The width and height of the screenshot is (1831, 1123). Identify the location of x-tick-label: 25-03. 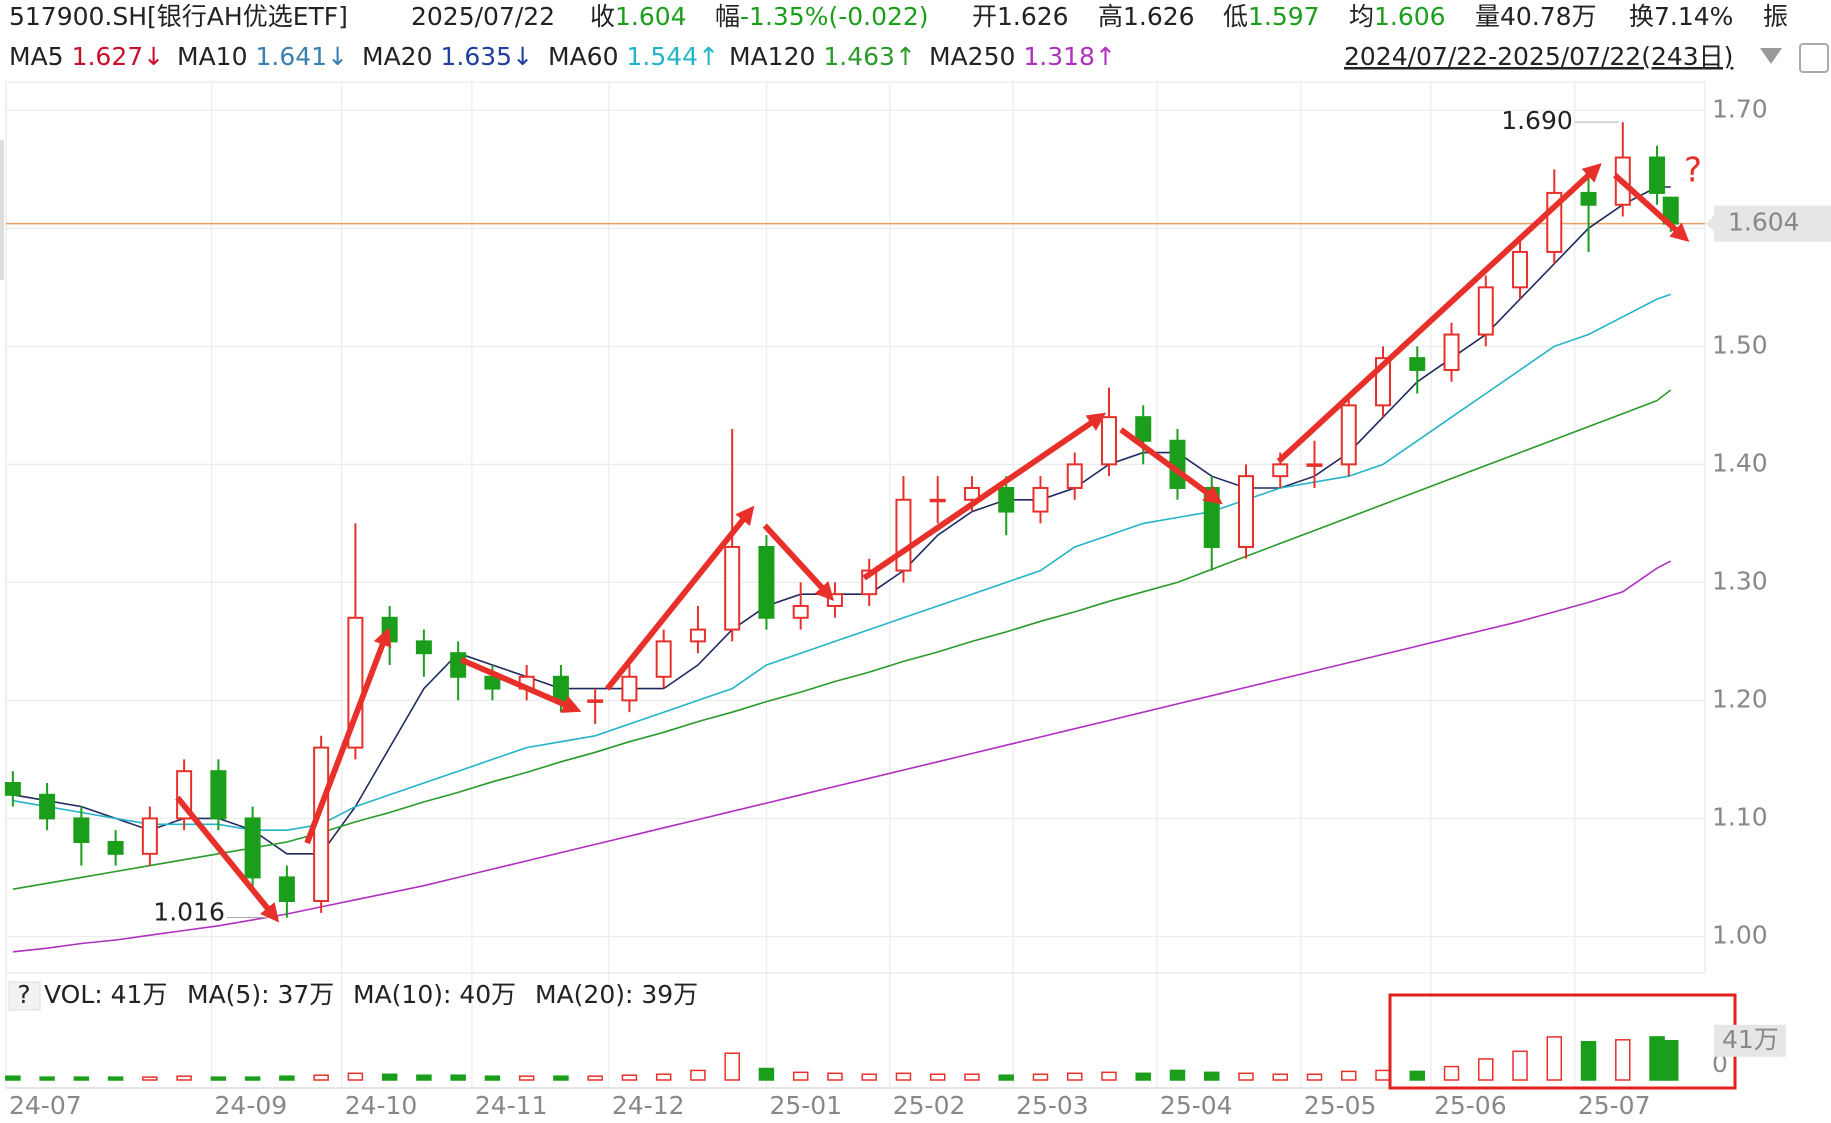
(1052, 1105).